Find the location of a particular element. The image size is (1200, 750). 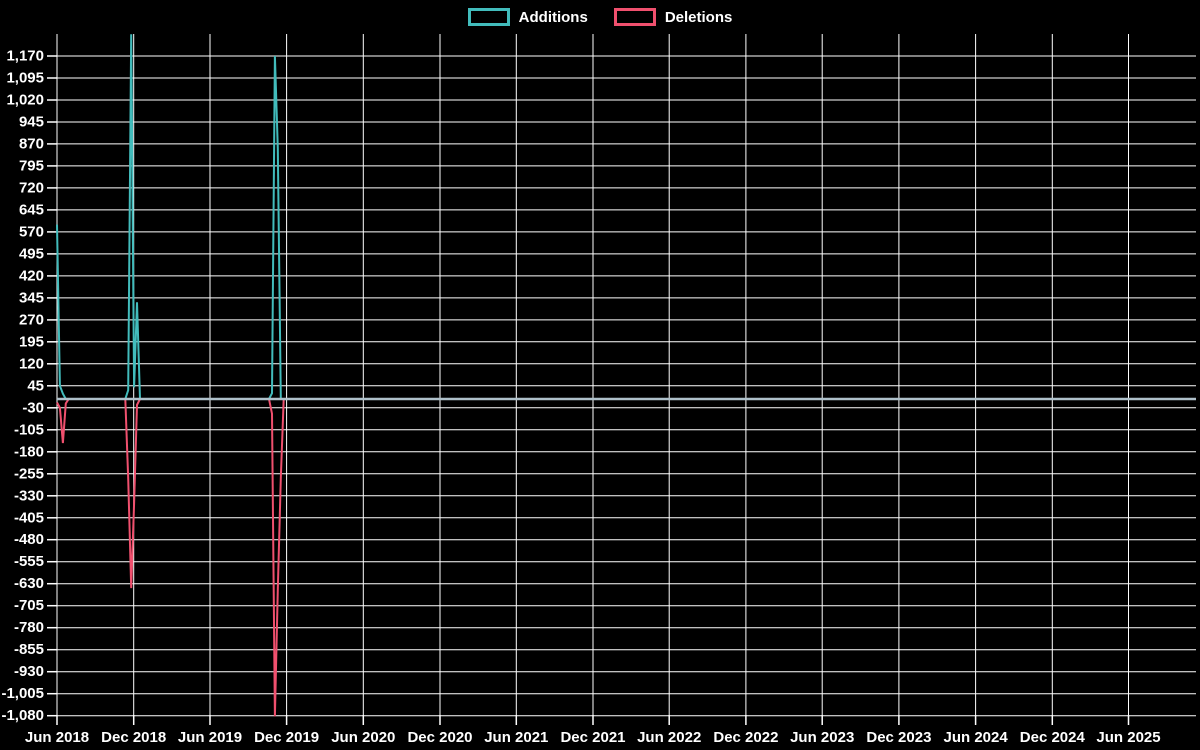

y-tick-label: -780 is located at coordinates (29, 627).